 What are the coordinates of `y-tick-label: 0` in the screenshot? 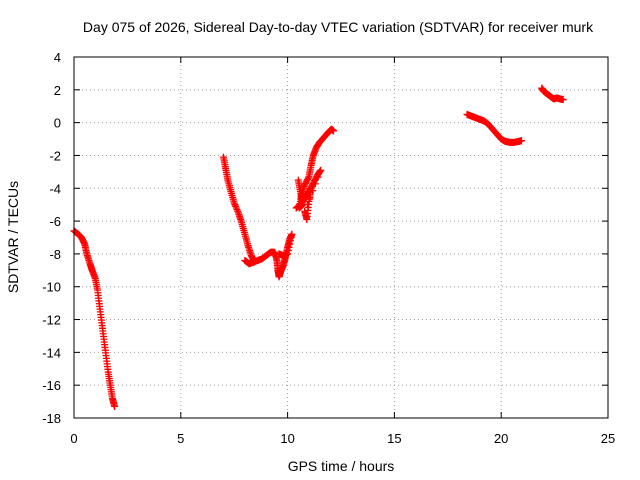 It's located at (57, 123).